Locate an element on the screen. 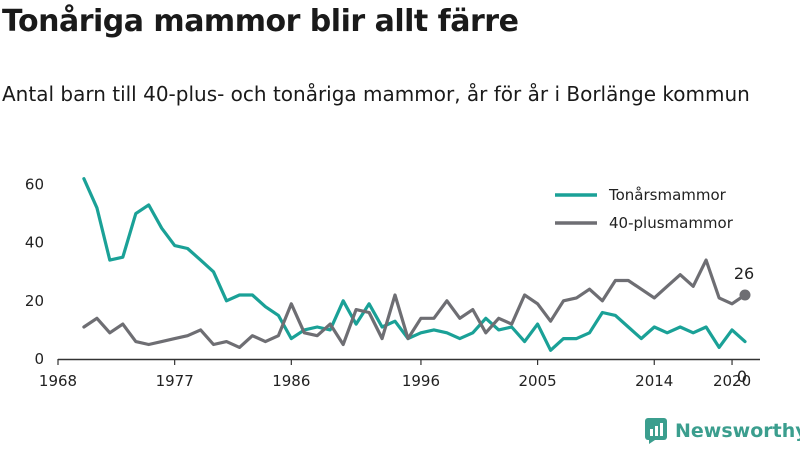 The image size is (800, 450). legend-label: 40-plusmammor is located at coordinates (671, 223).